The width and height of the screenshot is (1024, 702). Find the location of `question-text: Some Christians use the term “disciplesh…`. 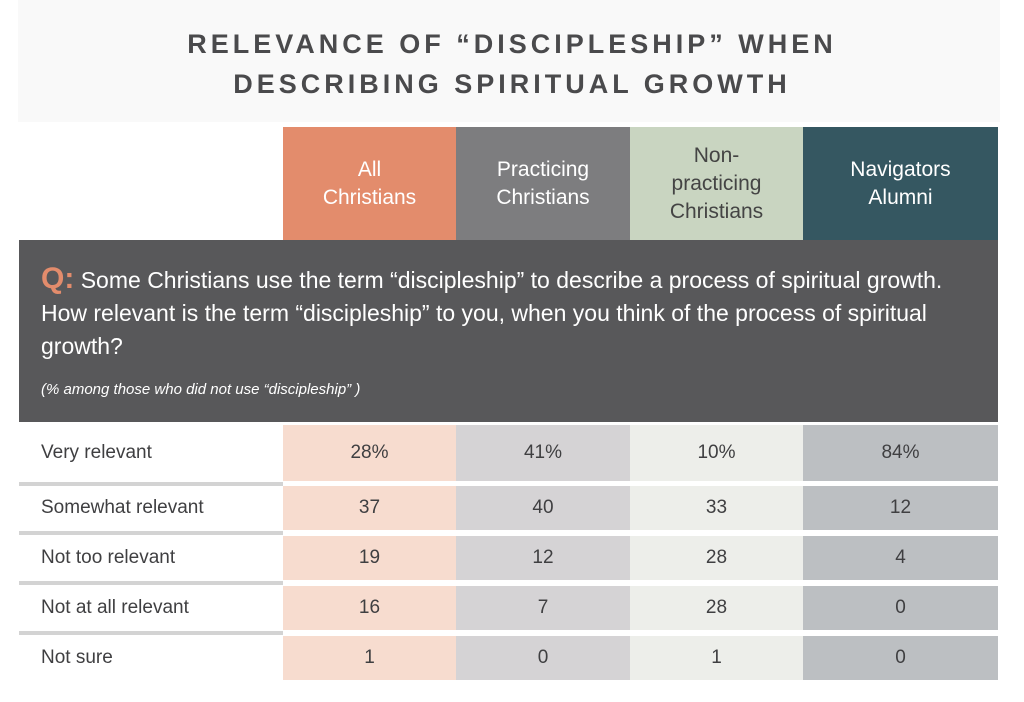

question-text: Some Christians use the term “disciplesh… is located at coordinates (492, 313).